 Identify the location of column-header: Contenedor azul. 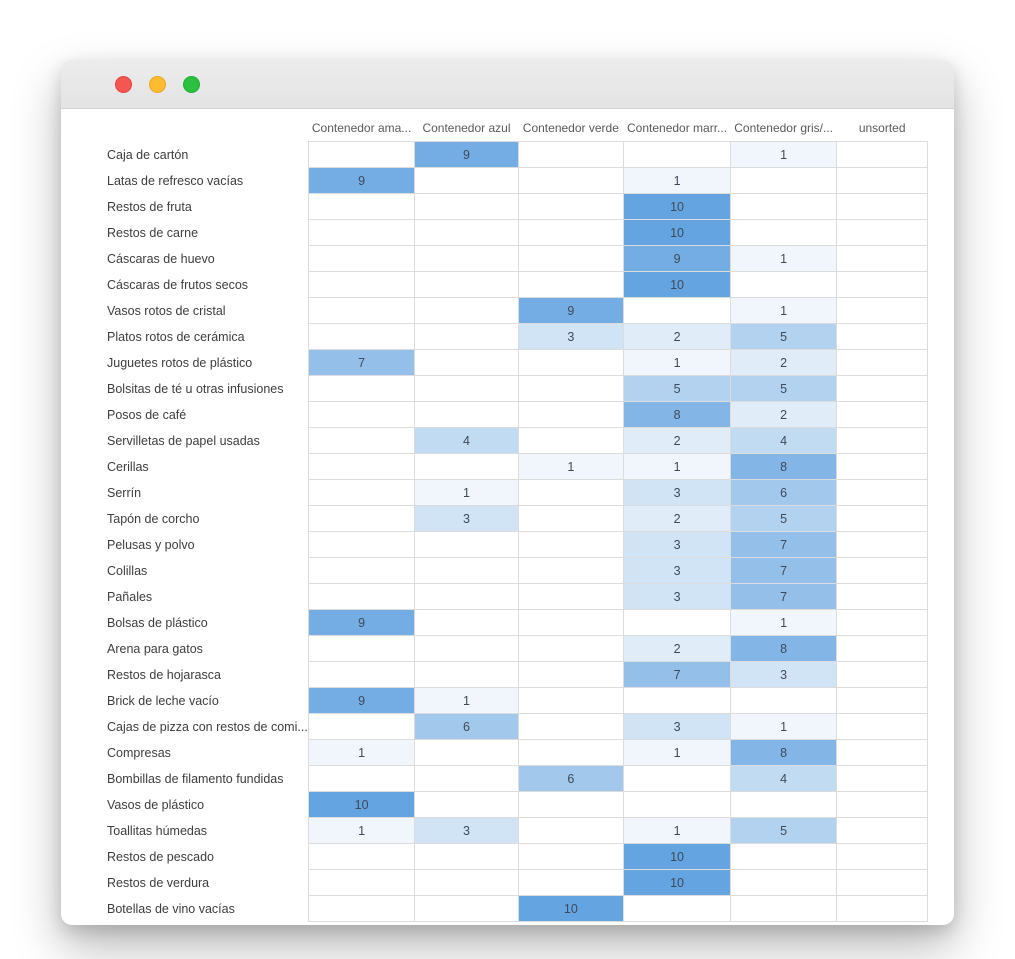
(466, 128).